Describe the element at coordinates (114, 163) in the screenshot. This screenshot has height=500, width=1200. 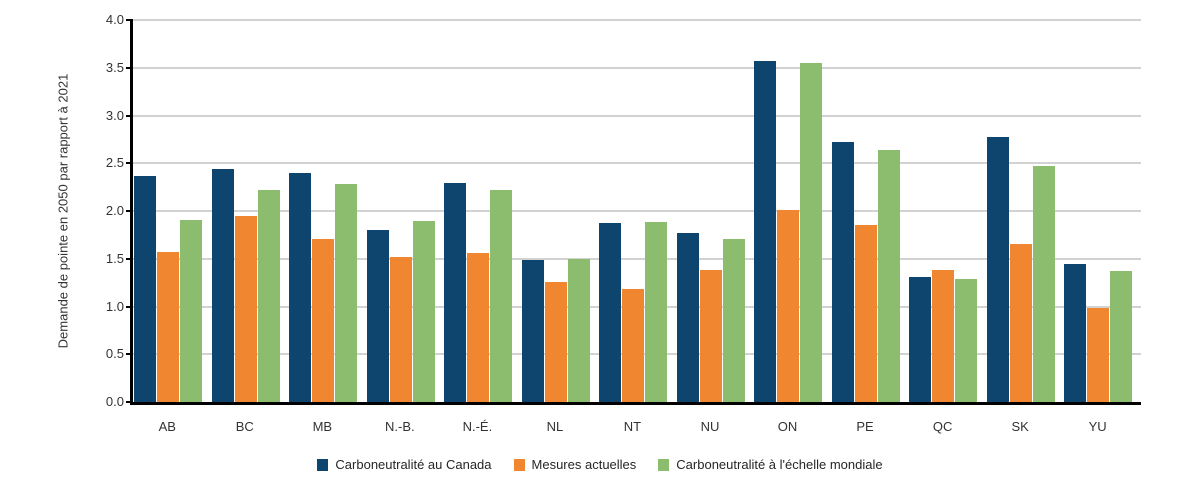
I see `y-tick-label: 2.5` at that location.